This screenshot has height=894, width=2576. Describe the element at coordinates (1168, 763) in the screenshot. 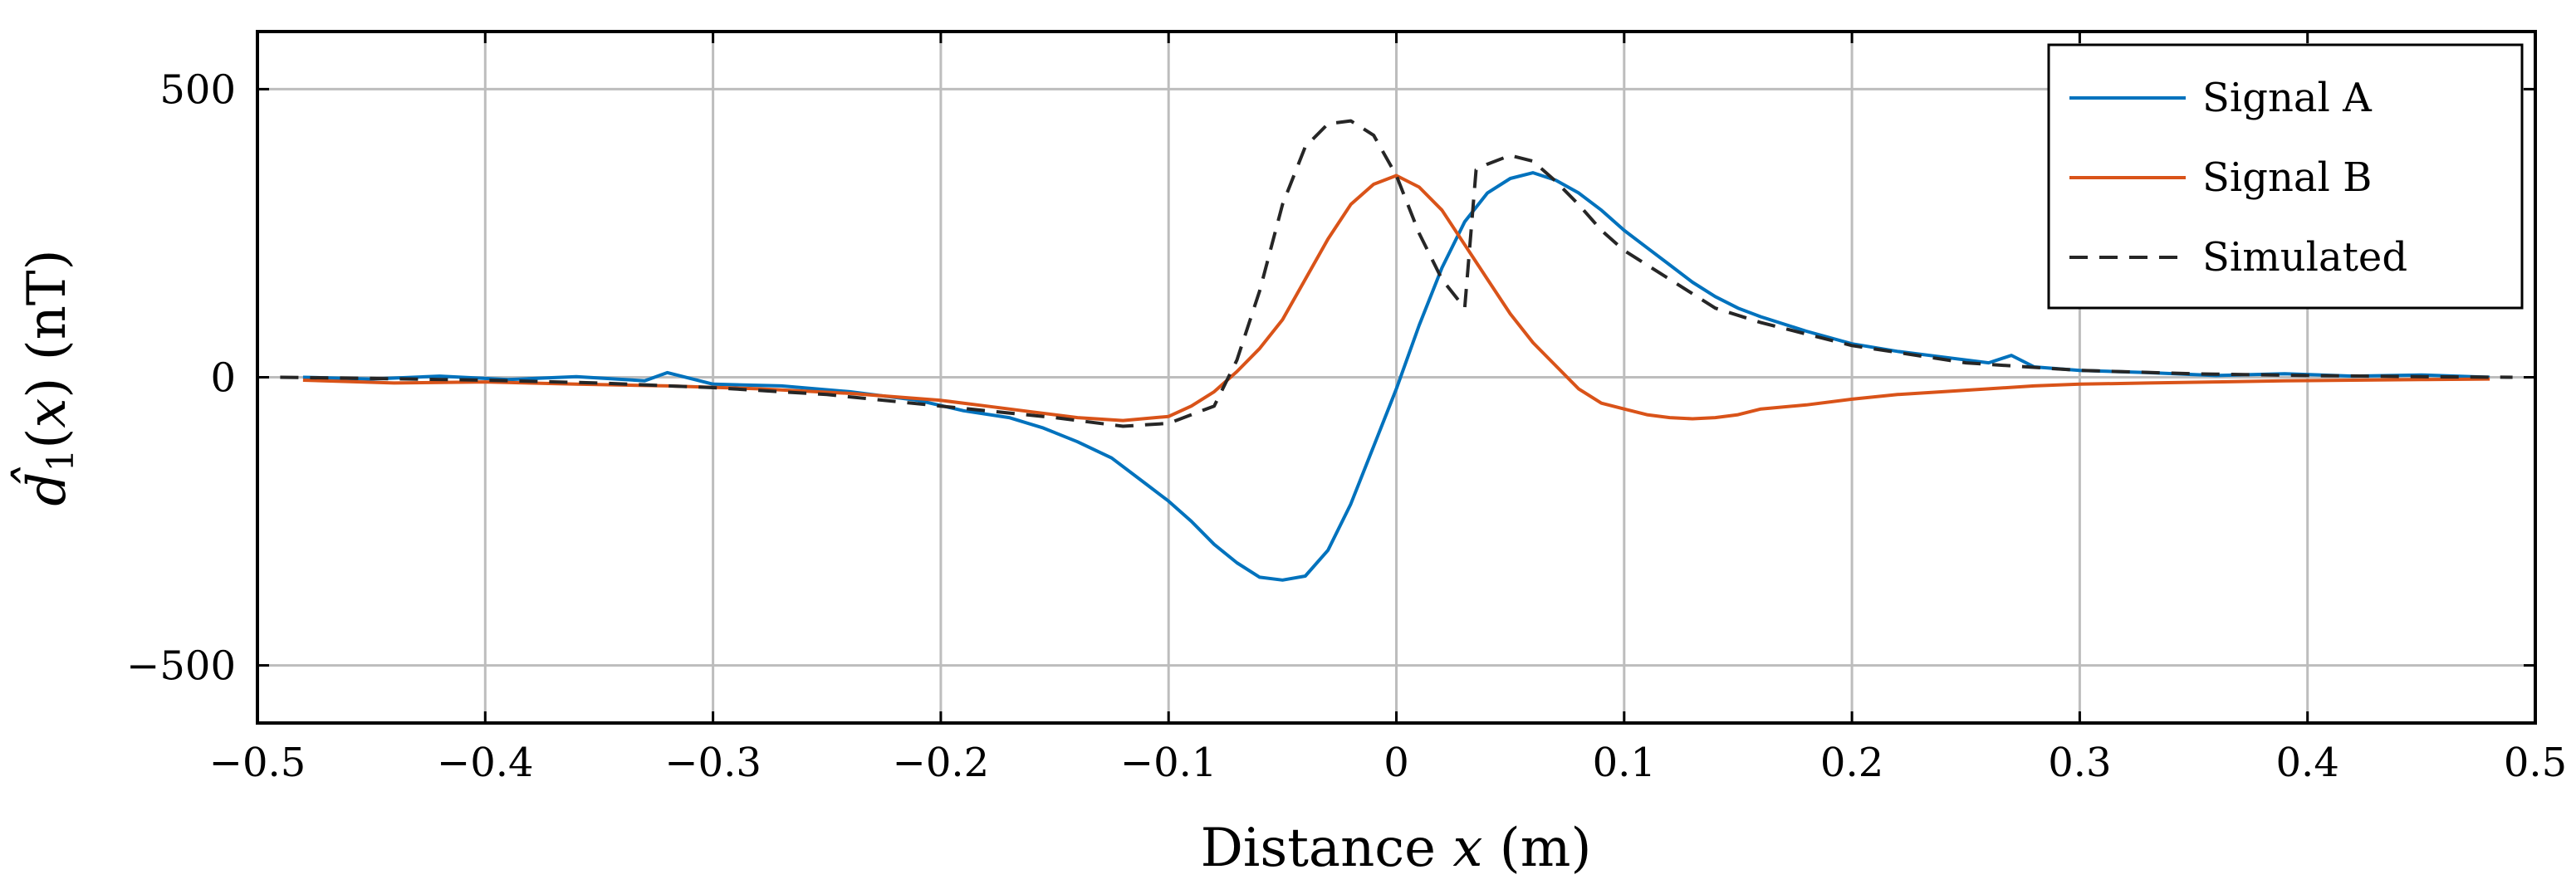

I see `x-tick-label: −0.1` at that location.